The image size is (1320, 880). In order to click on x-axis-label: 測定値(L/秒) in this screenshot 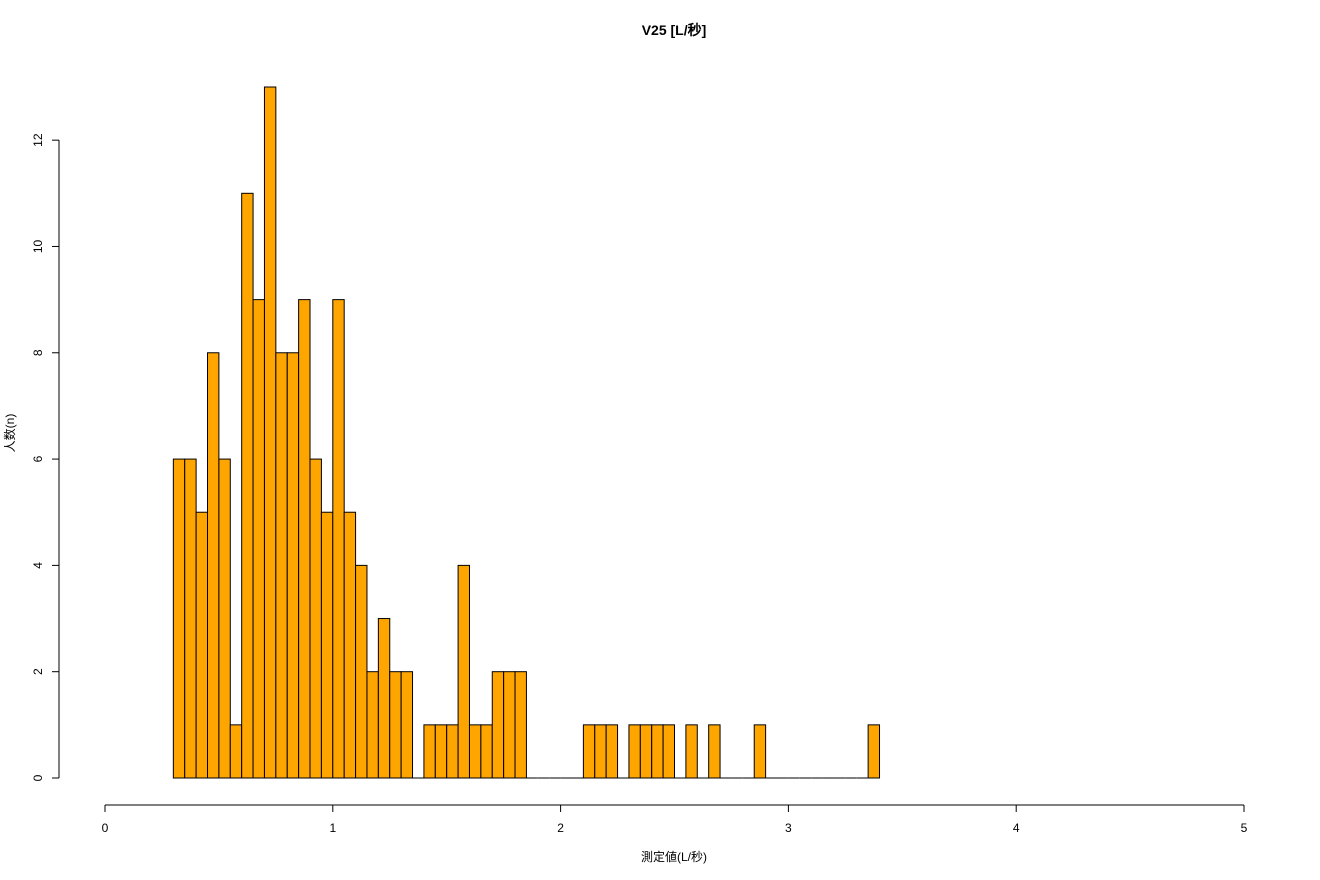, I will do `click(674, 856)`.